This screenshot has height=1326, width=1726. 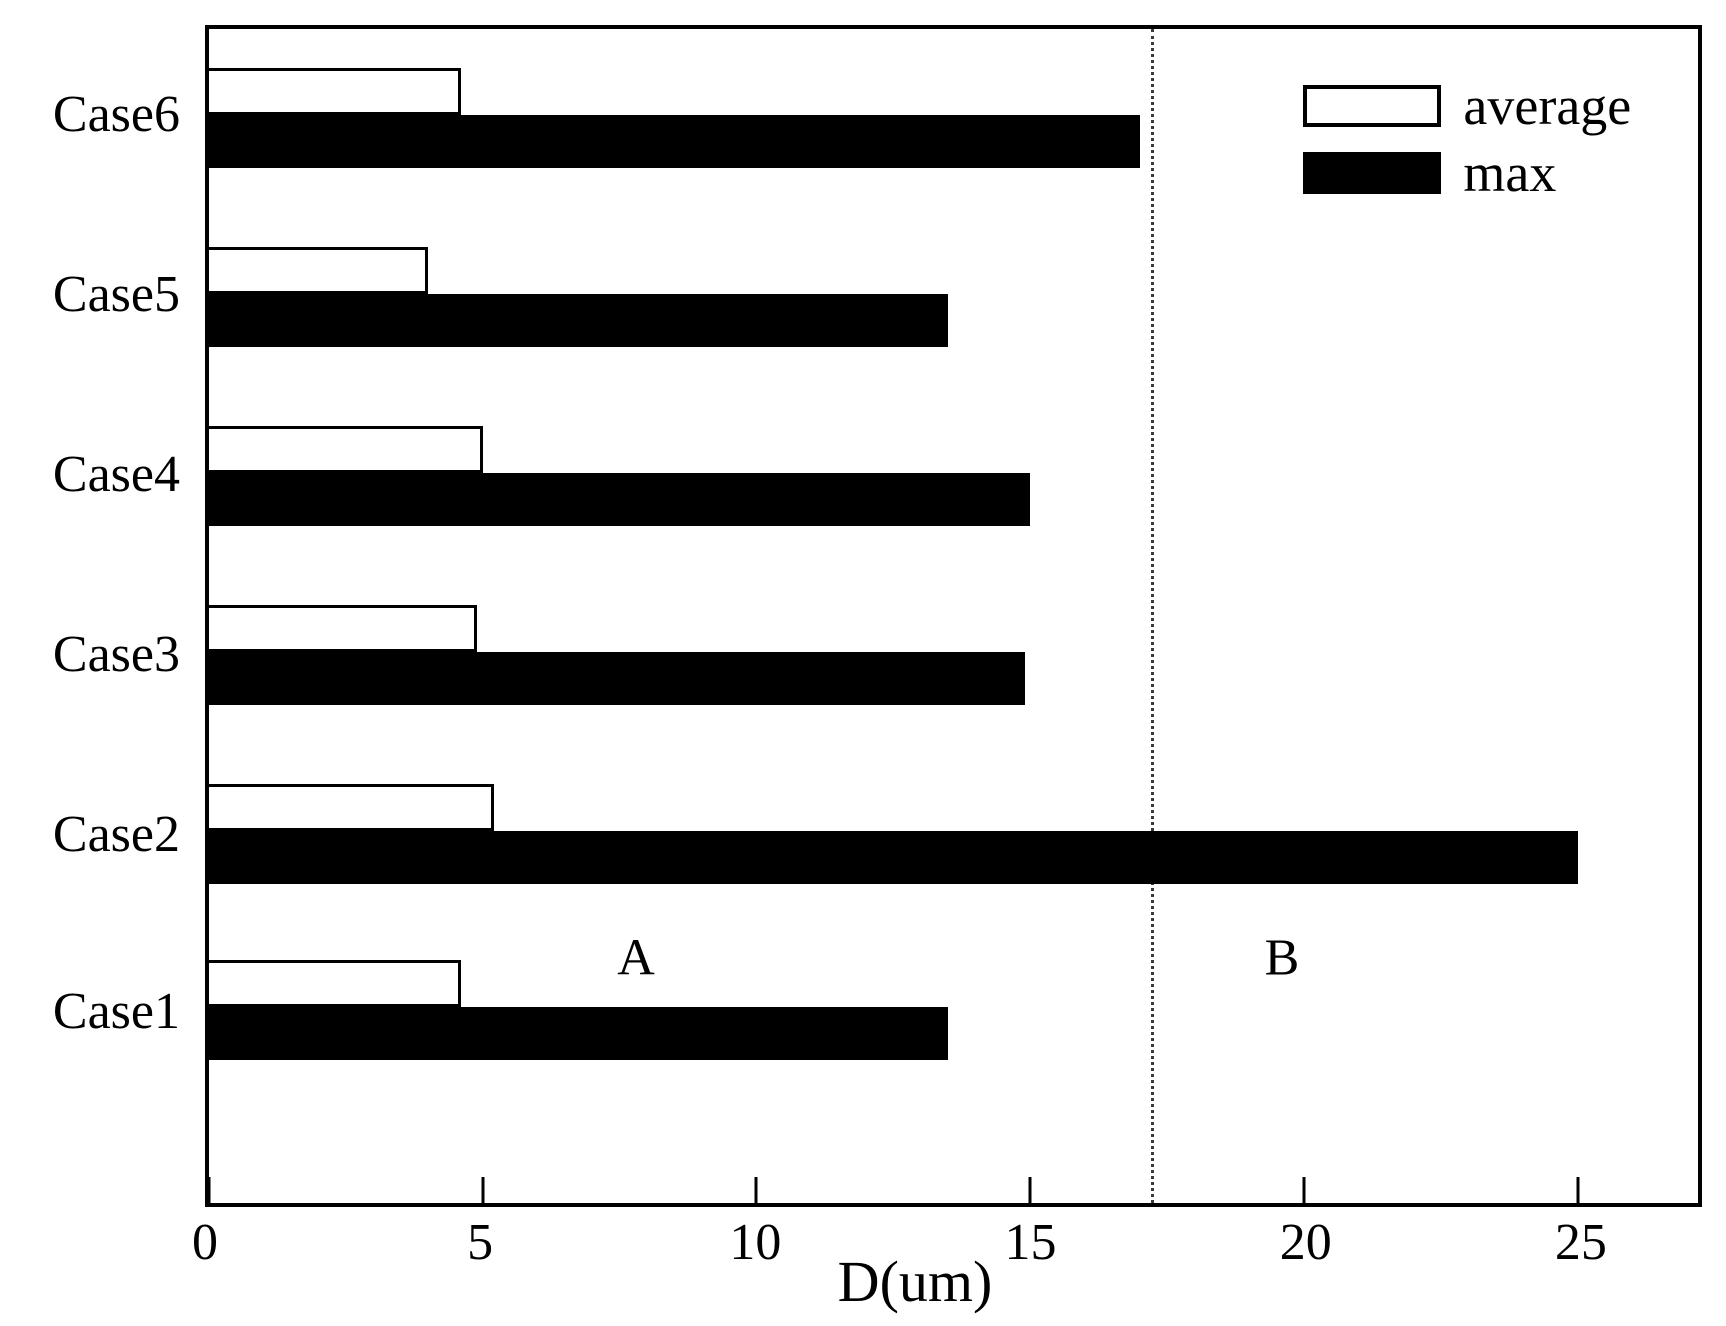 What do you see at coordinates (953, 1009) in the screenshot?
I see `bar-group-case1` at bounding box center [953, 1009].